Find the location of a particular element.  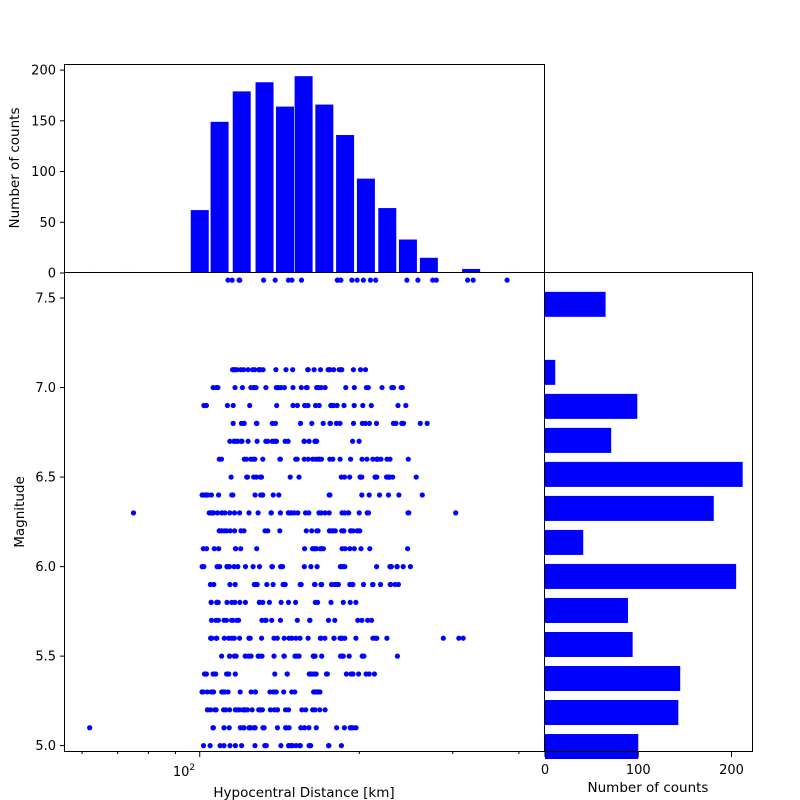

scatter-y-ticks: 5.0 5.5 6.0 6.5 7.0 7.5 is located at coordinates (50, 523).